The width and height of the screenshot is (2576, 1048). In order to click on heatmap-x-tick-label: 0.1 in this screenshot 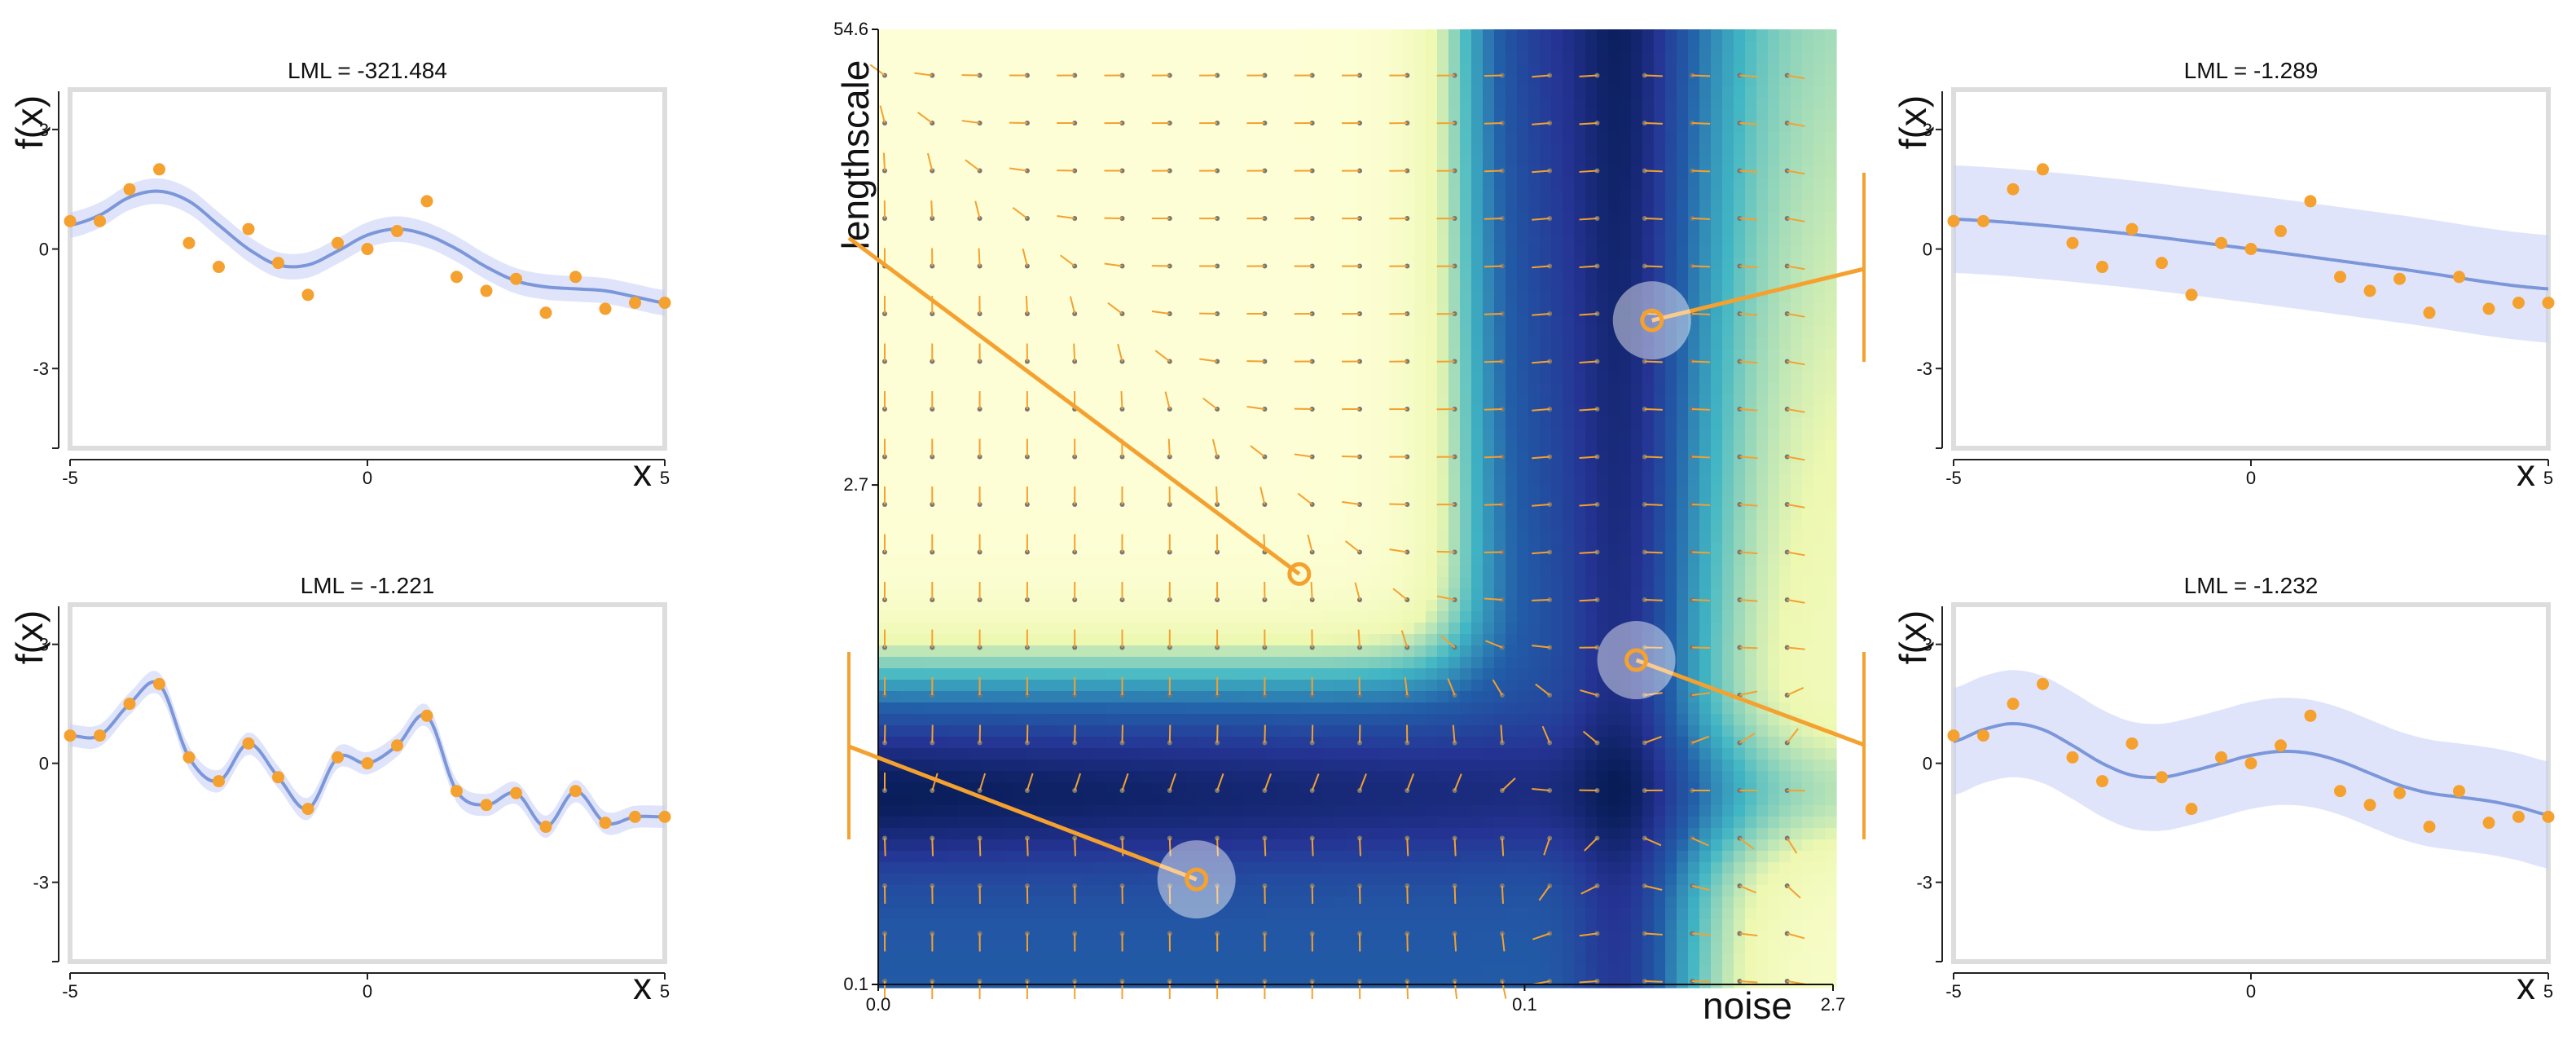, I will do `click(1524, 1005)`.